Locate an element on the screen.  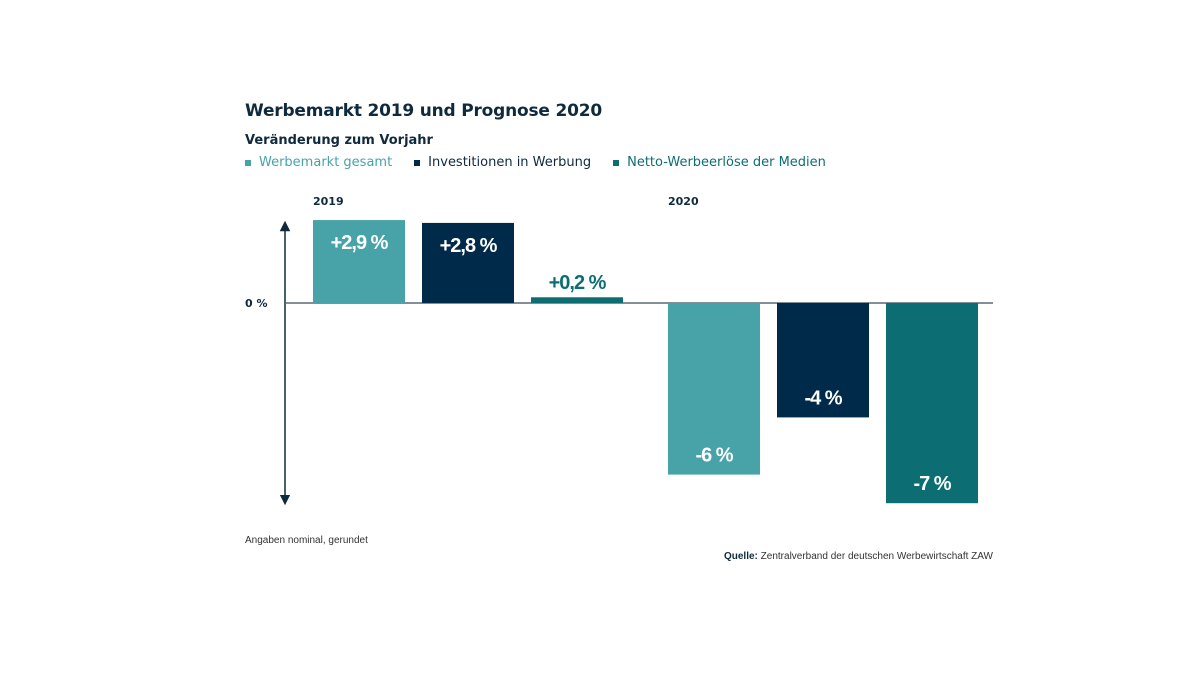
data-label: +0,2 % is located at coordinates (578, 283).